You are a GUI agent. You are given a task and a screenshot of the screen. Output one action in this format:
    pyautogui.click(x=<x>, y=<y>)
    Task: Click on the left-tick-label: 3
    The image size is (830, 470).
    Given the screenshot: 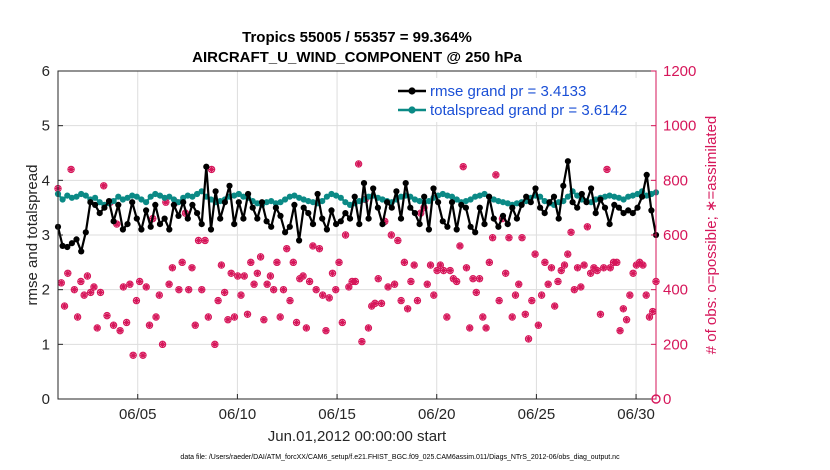 What is the action you would take?
    pyautogui.click(x=46, y=235)
    